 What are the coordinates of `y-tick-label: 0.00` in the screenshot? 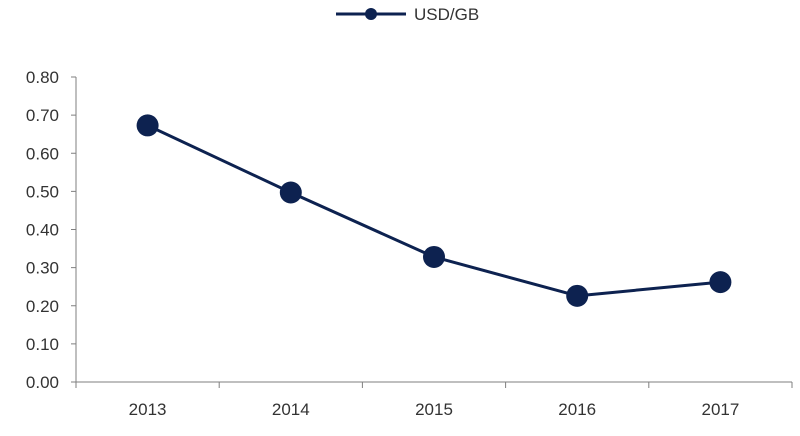 It's located at (42, 382).